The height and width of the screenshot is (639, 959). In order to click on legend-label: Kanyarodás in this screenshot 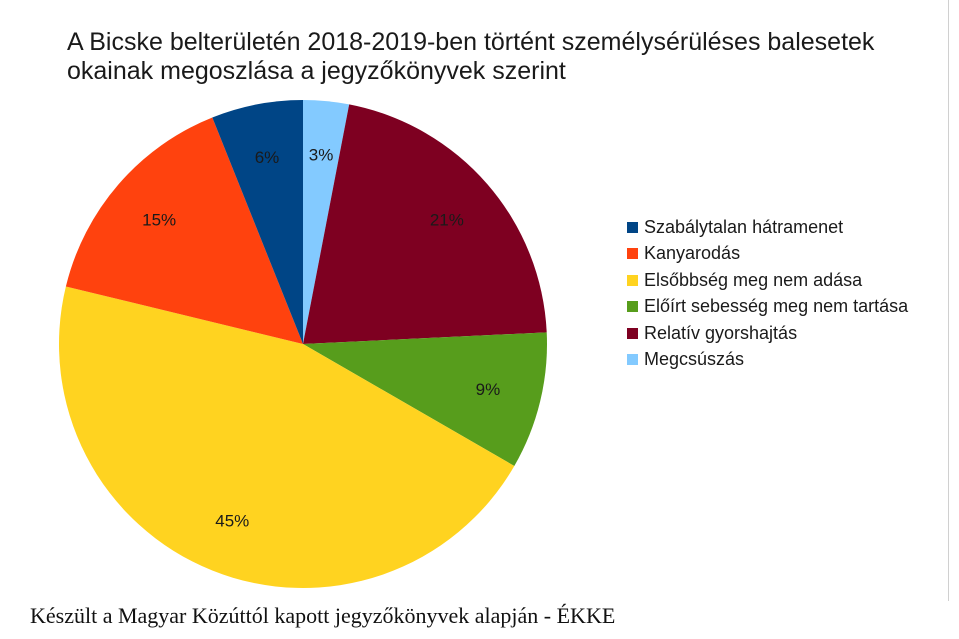, I will do `click(692, 253)`.